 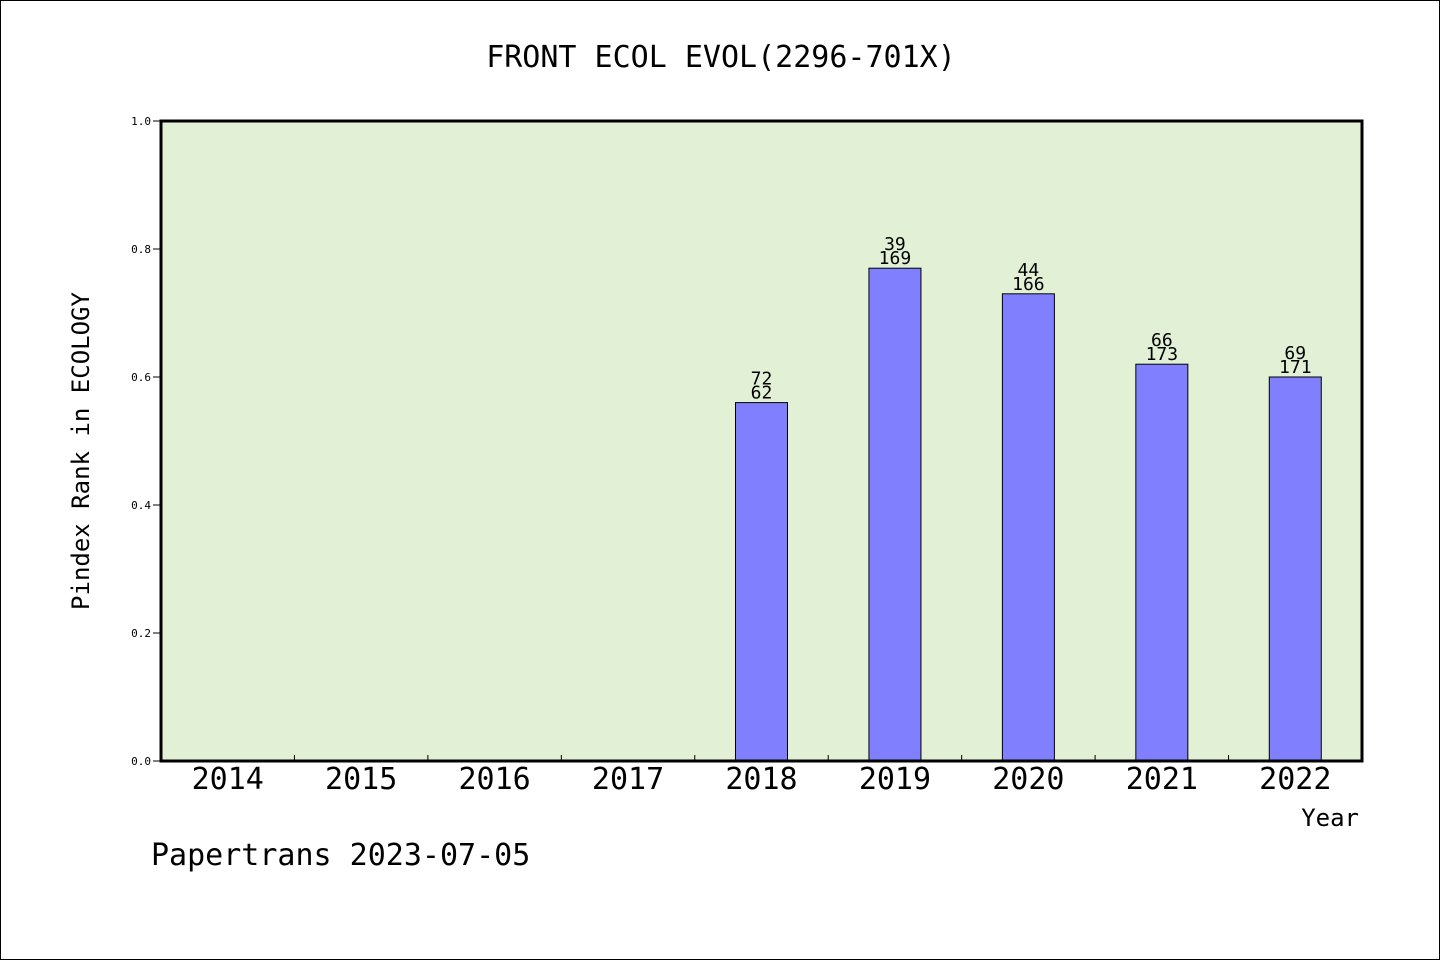 What do you see at coordinates (1330, 818) in the screenshot?
I see `x-axis-label: Year` at bounding box center [1330, 818].